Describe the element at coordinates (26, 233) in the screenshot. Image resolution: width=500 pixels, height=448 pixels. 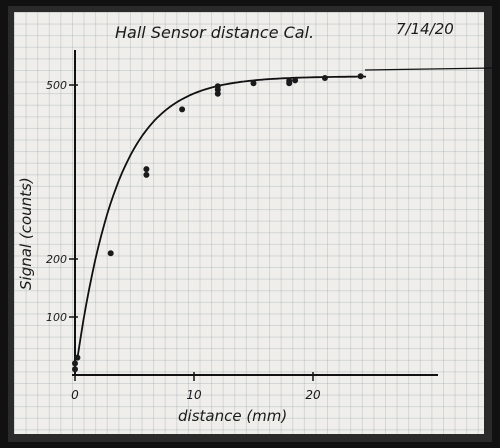
I see `y-axis-label: Signal (counts)` at that location.